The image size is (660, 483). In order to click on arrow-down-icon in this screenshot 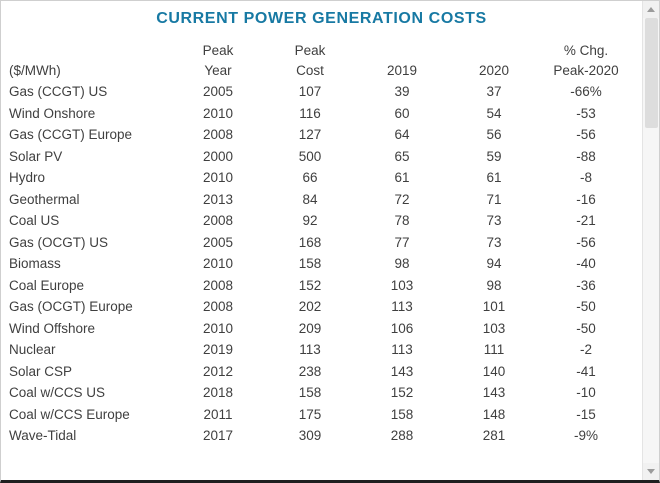, I will do `click(651, 471)`.